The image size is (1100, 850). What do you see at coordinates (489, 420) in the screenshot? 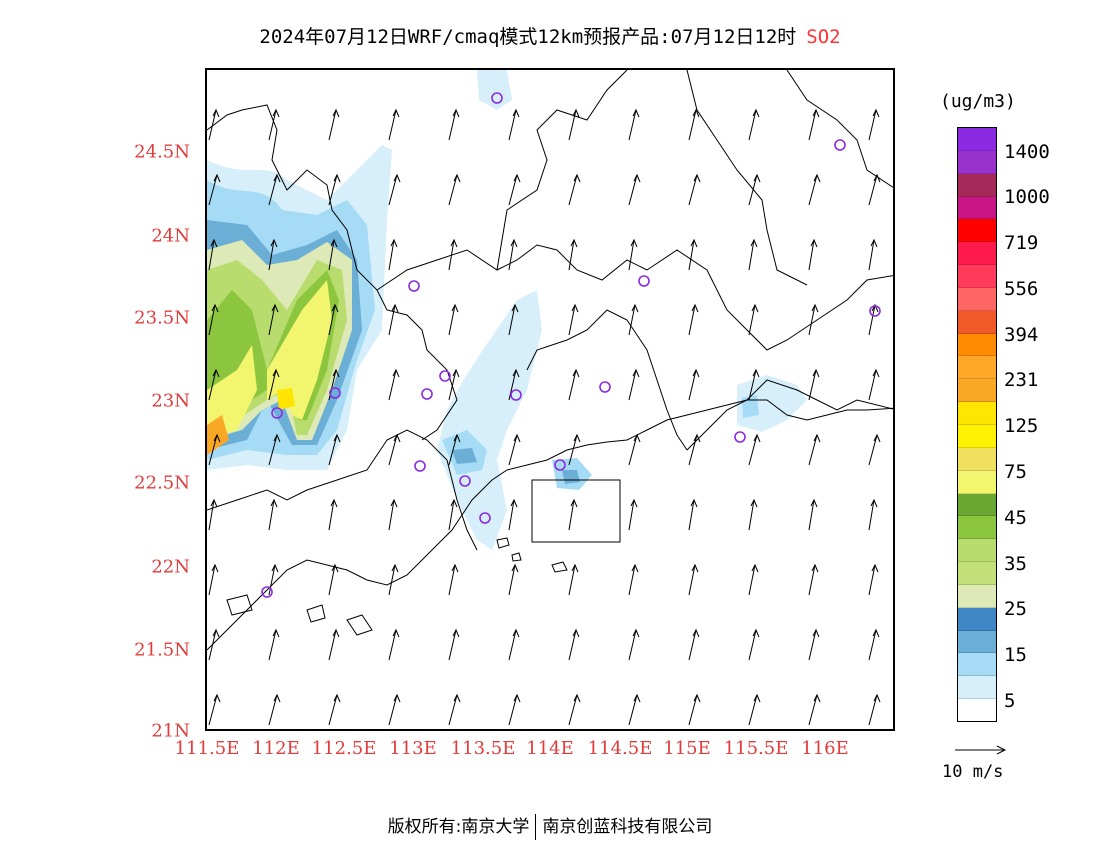
I see `so2-plume-prd` at bounding box center [489, 420].